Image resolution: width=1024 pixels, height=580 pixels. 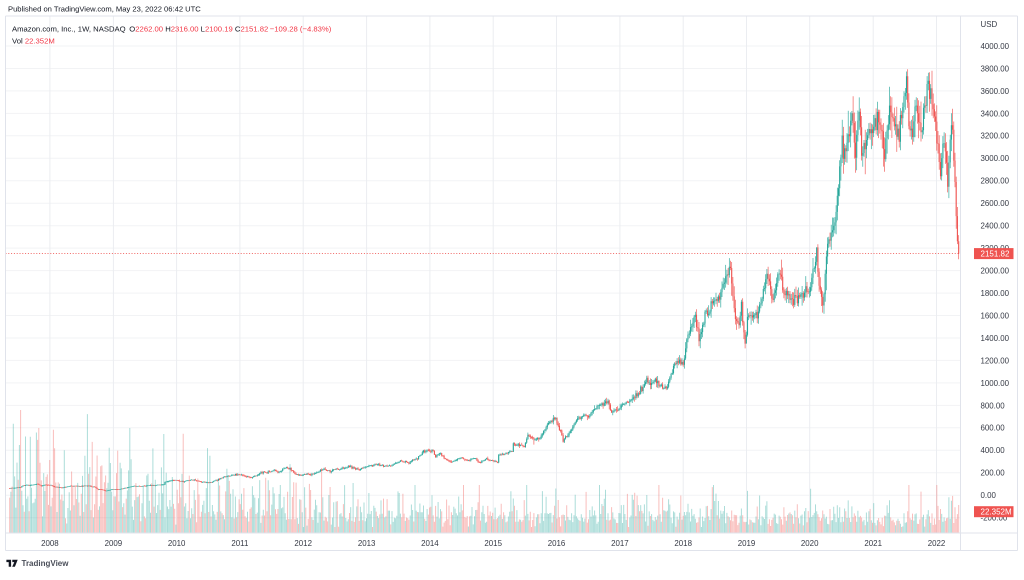 I want to click on svg-text: 2022, so click(x=937, y=543).